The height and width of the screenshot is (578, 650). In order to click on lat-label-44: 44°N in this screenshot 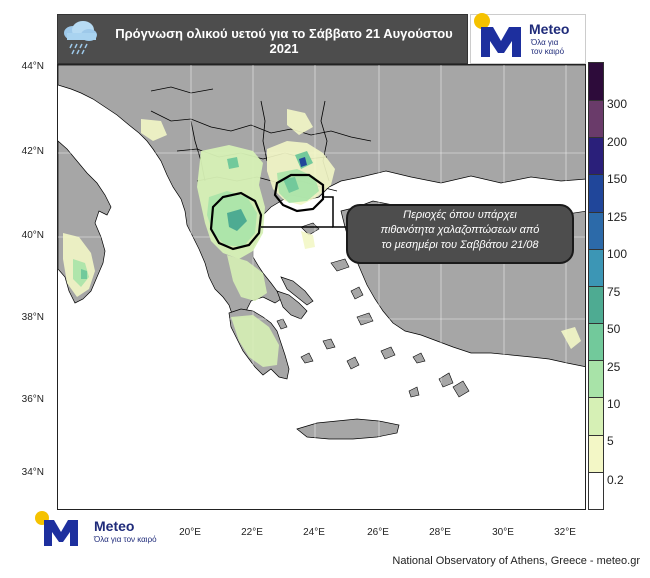, I will do `click(32, 66)`.